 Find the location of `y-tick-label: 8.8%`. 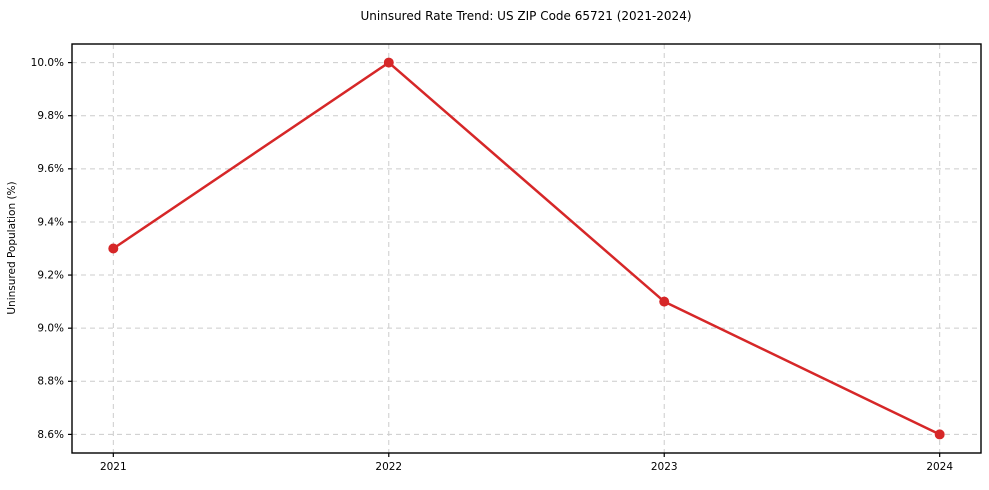

y-tick-label: 8.8% is located at coordinates (50, 382).